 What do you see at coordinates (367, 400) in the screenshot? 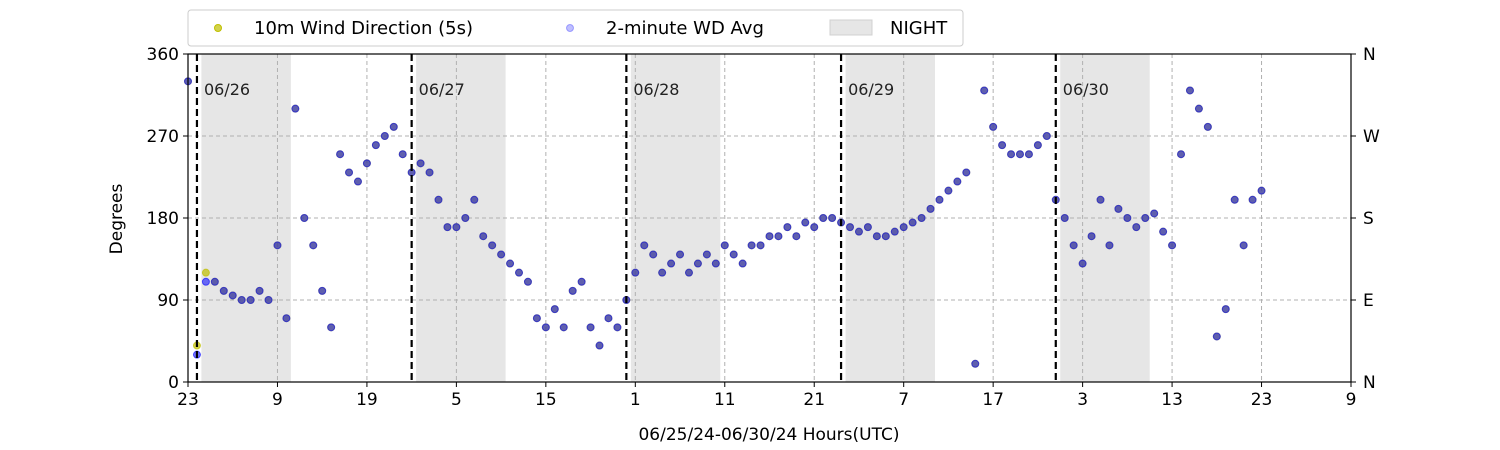
I see `x-tick-label: 19` at bounding box center [367, 400].